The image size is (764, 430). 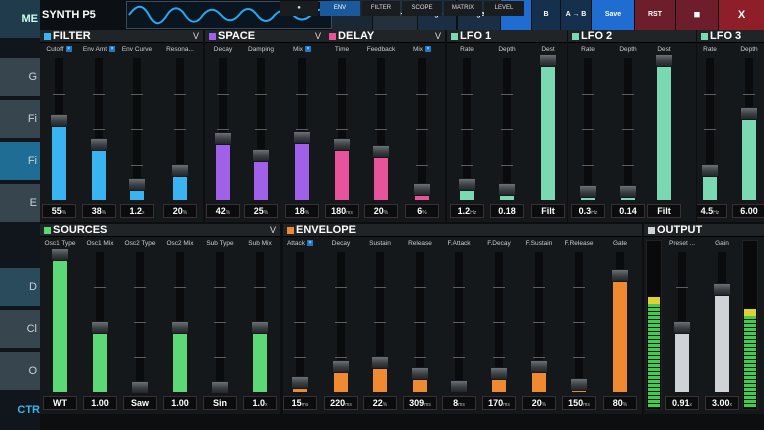 What do you see at coordinates (539, 319) in the screenshot?
I see `slider-envelope-6: F.Sustain 20%` at bounding box center [539, 319].